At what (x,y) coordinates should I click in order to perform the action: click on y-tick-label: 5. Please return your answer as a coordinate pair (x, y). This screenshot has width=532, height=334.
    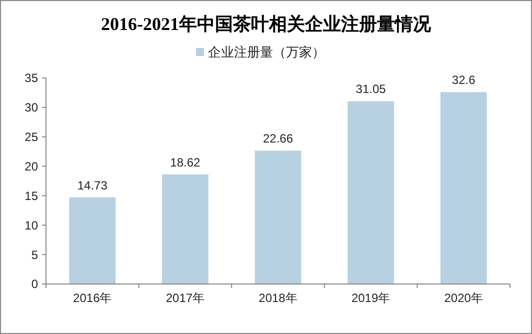
    Looking at the image, I should click on (34, 255).